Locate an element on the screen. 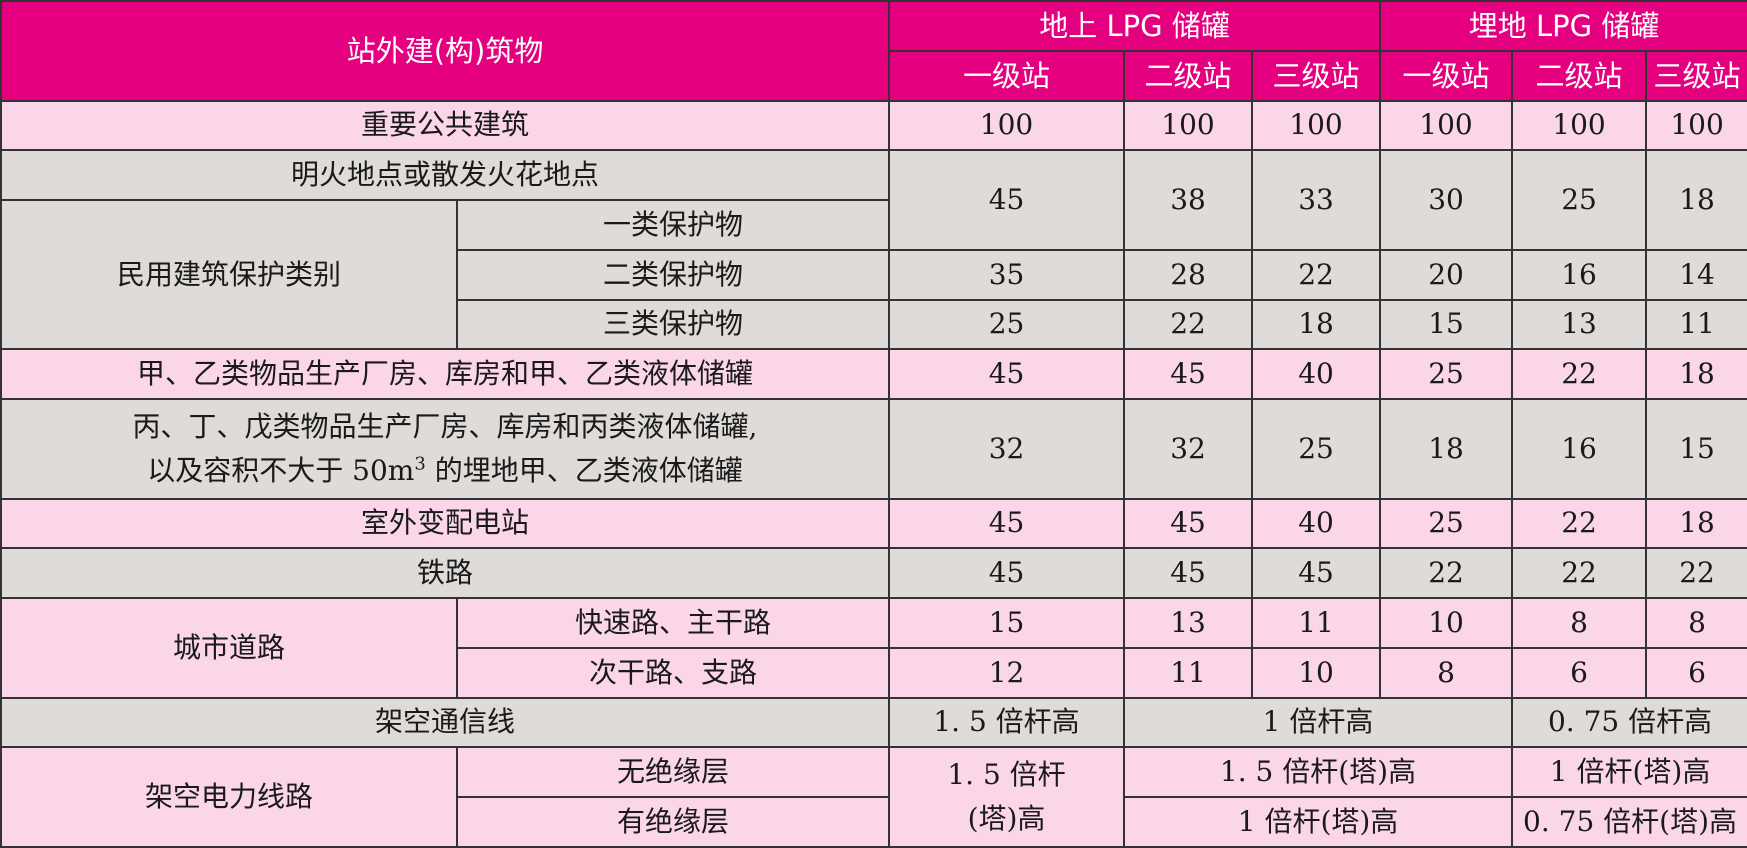 This screenshot has height=848, width=1747. table-row: 铁路 45 45 45 22 22 22 is located at coordinates (873, 573).